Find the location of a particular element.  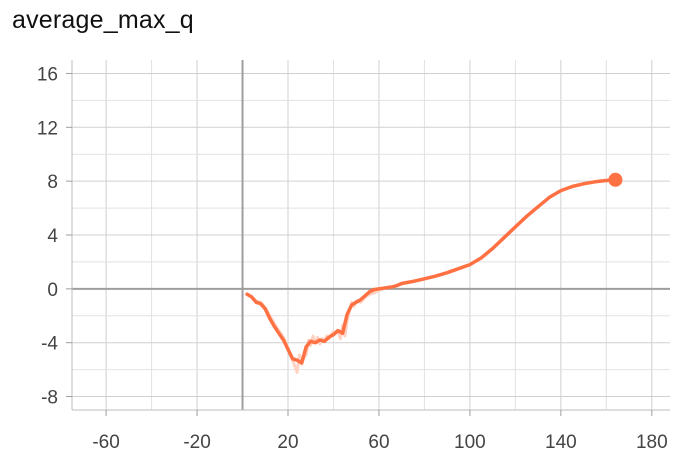

chart-title: average_max_q is located at coordinates (103, 20).